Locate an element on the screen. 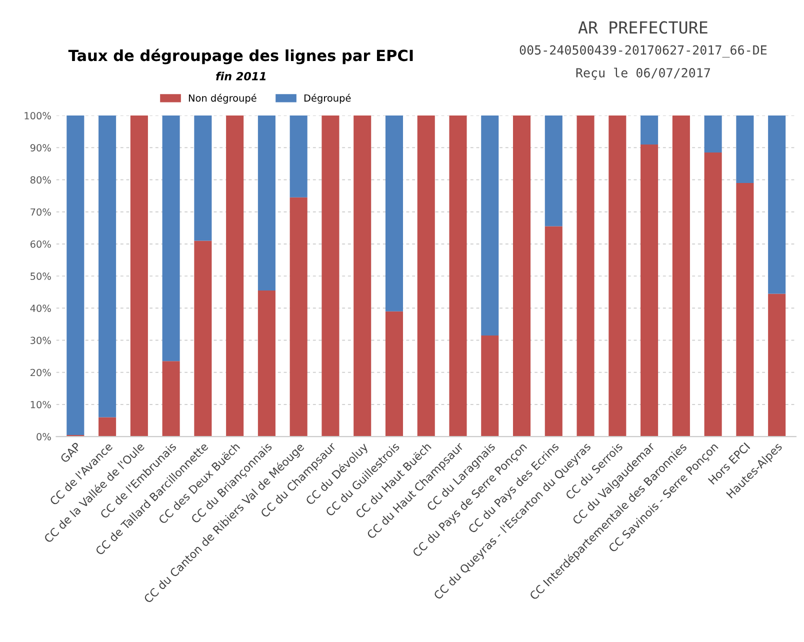  chart-title: Taux de dégroupage des lignes par EPCI is located at coordinates (240, 56).